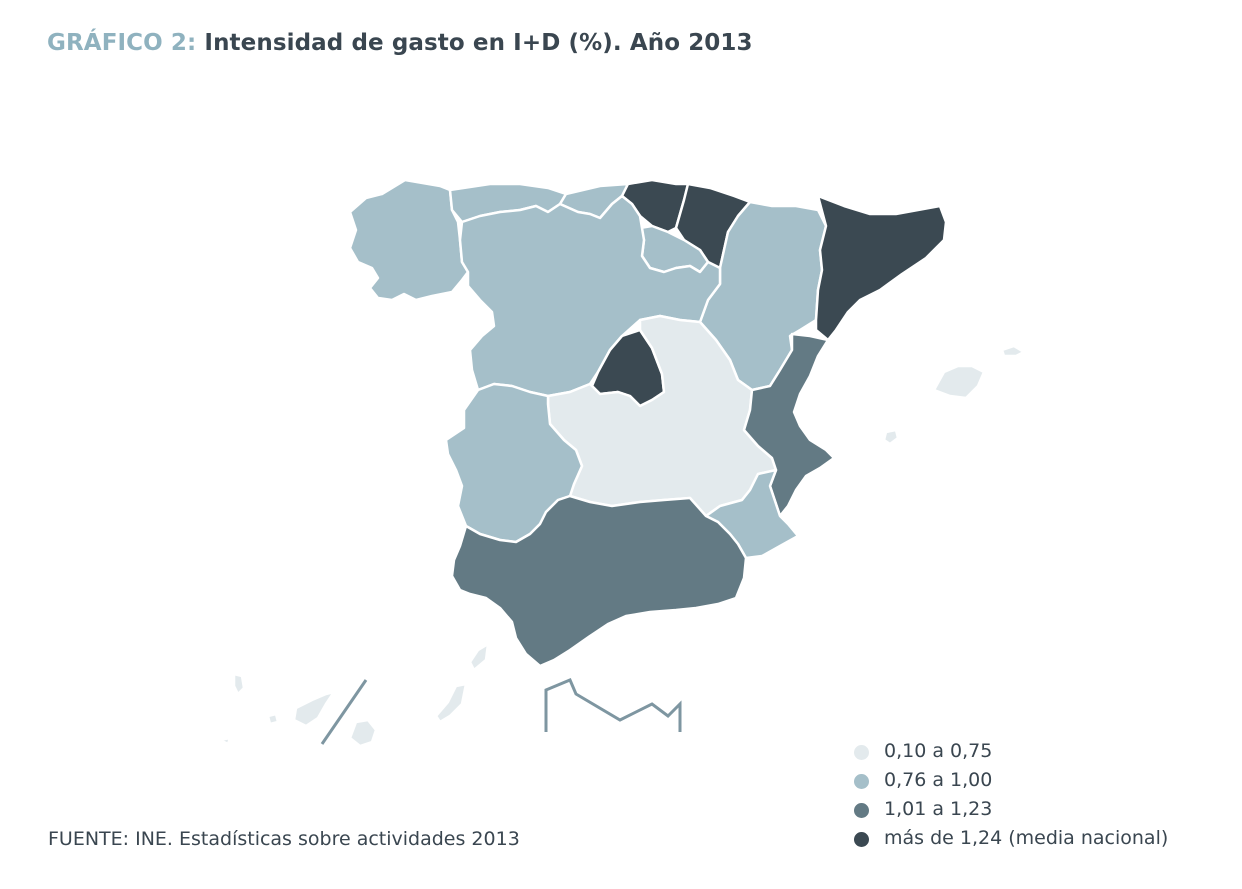  Describe the element at coordinates (451, 703) in the screenshot. I see `region-canarias-fuerteventura` at that location.